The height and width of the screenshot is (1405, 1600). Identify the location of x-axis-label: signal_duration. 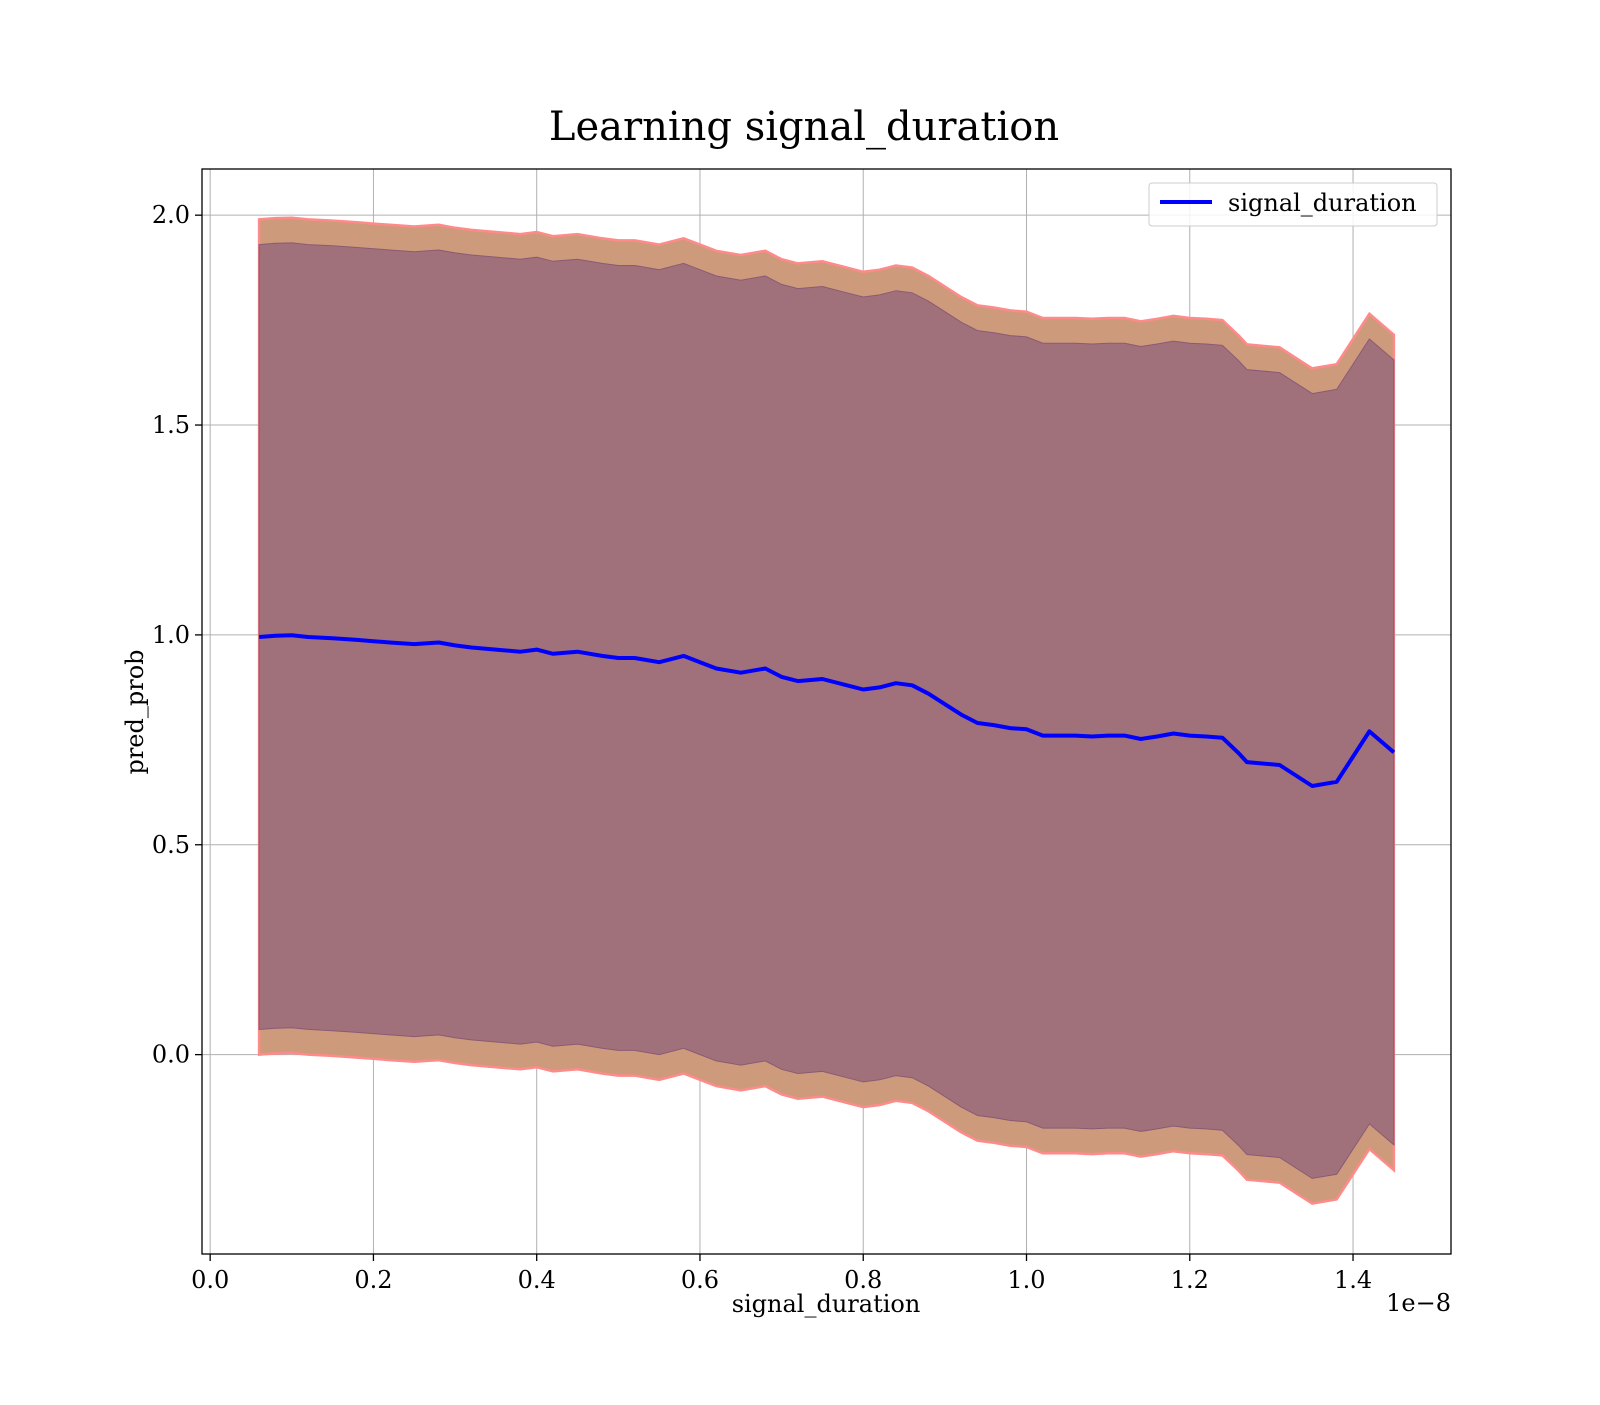
(826, 1304).